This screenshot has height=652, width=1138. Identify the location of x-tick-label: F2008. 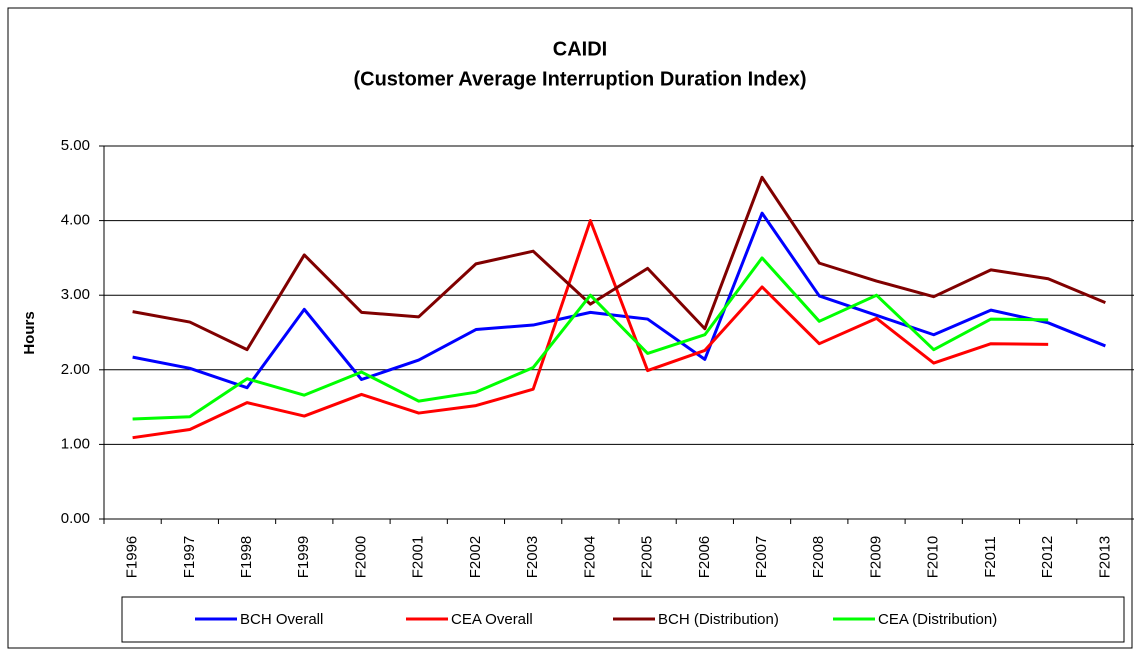
(818, 557).